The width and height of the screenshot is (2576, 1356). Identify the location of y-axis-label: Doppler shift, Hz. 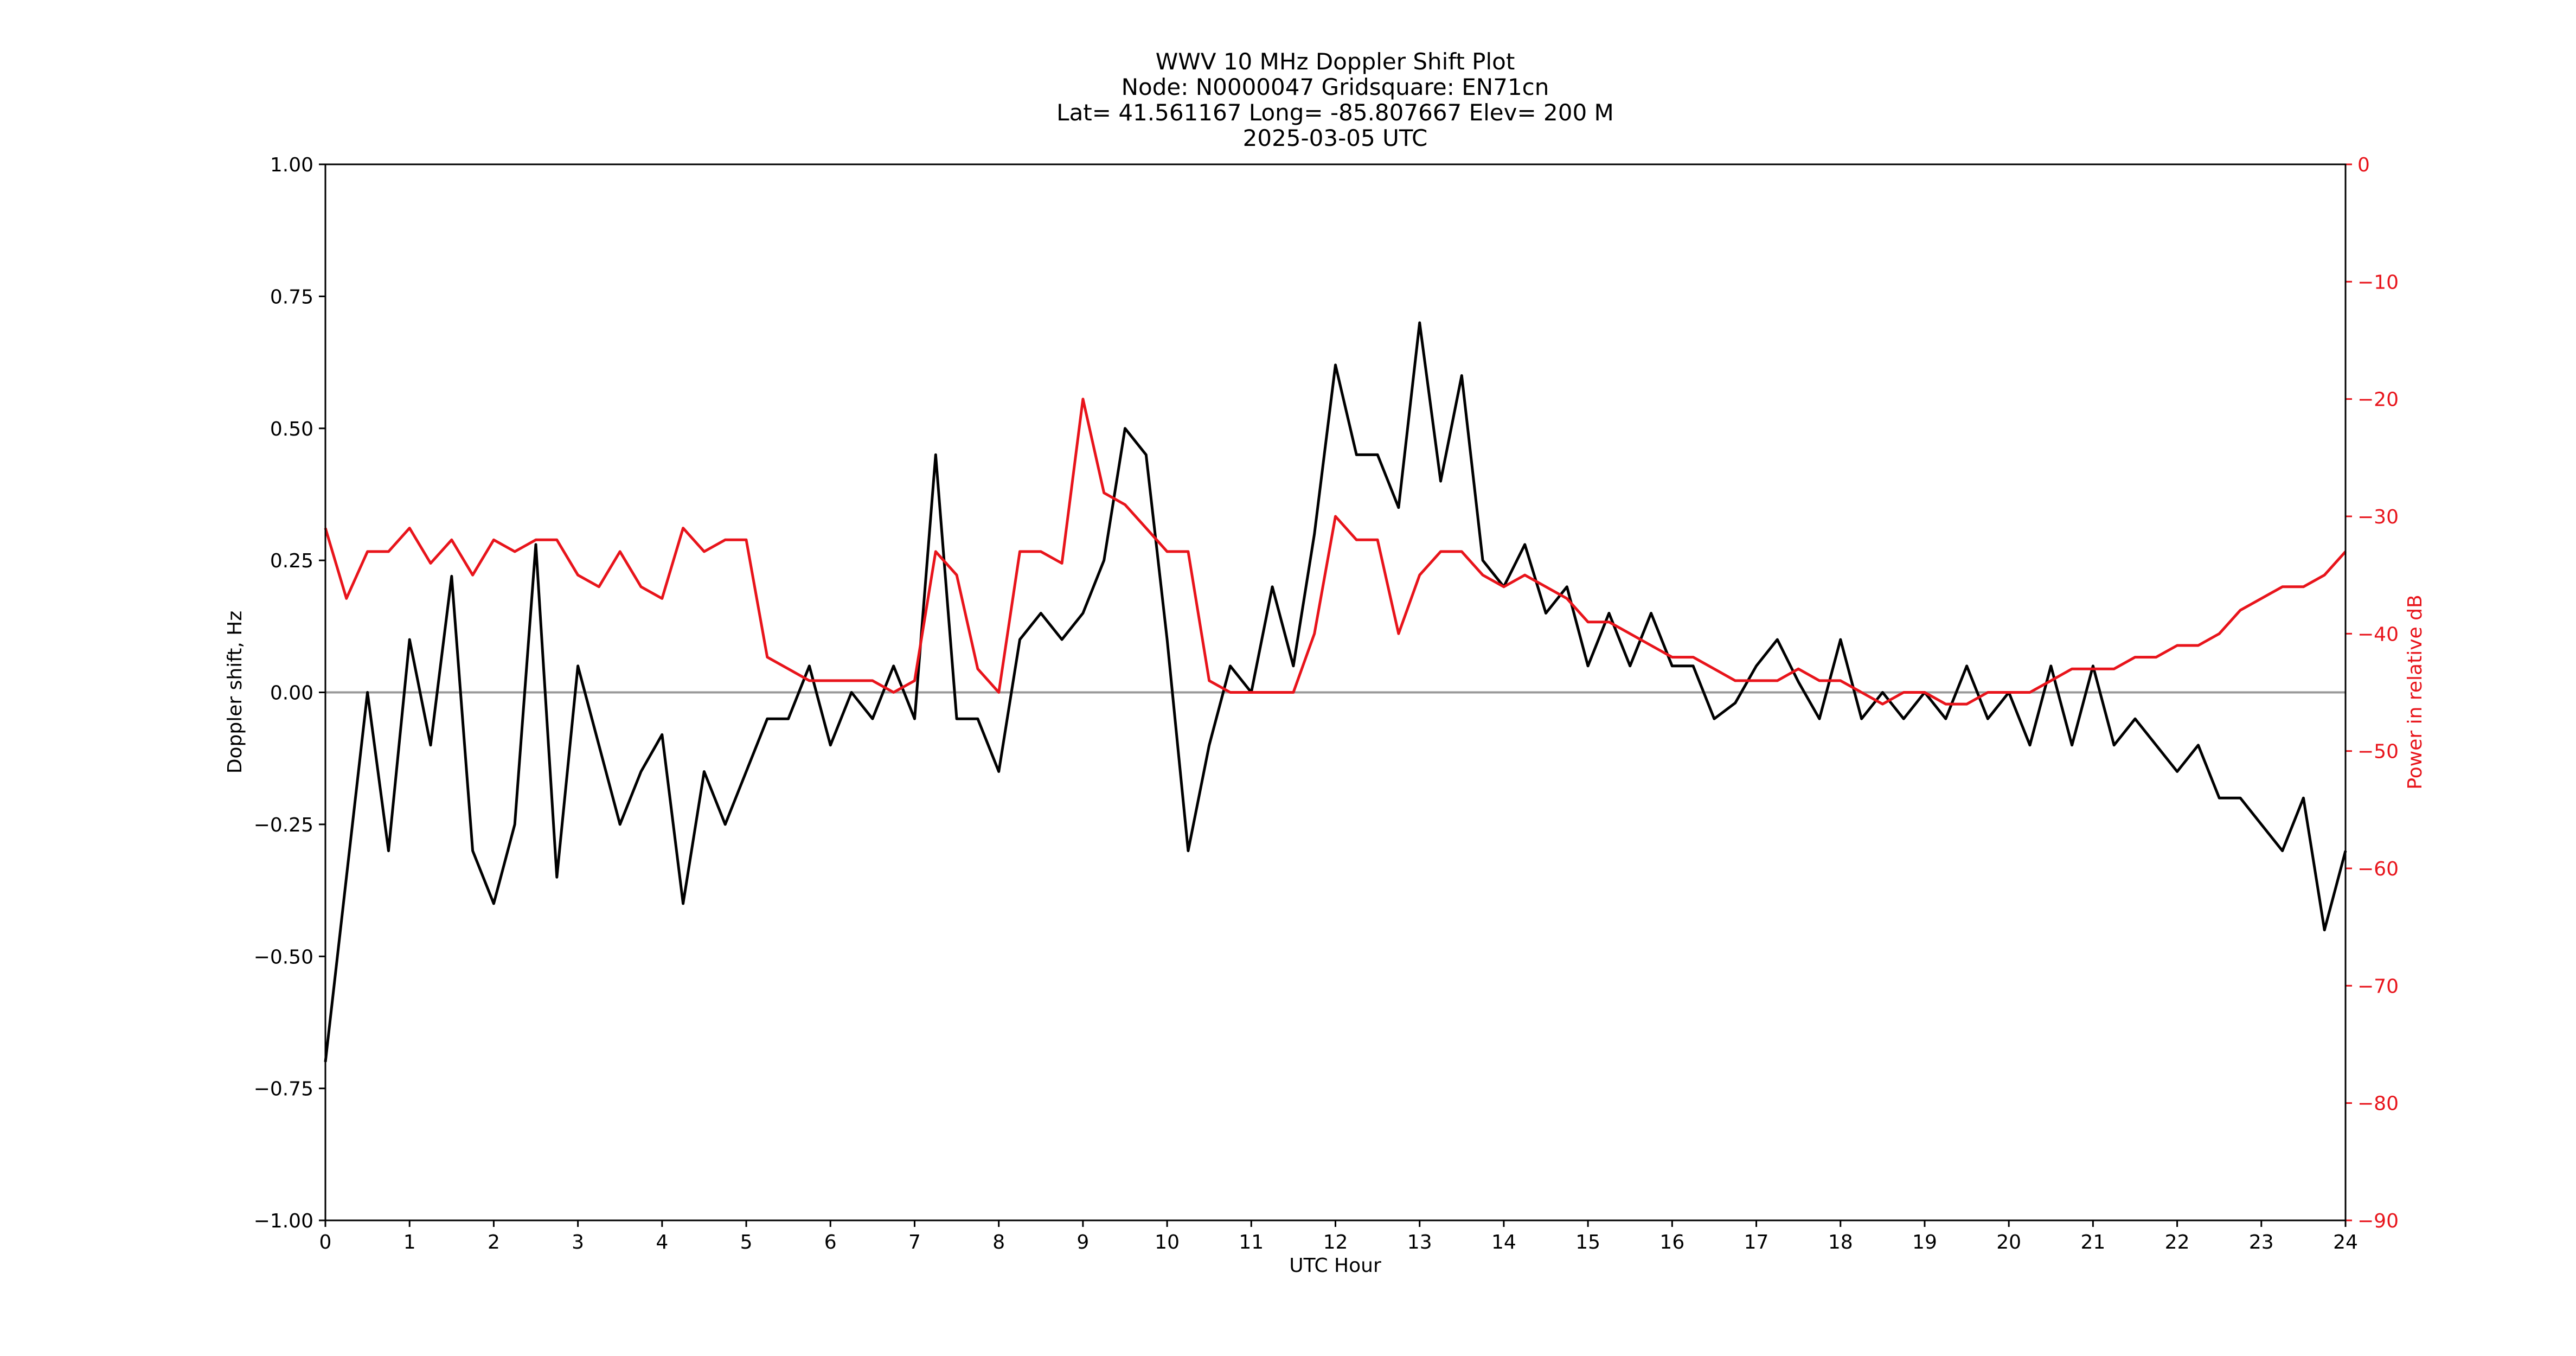
(235, 692).